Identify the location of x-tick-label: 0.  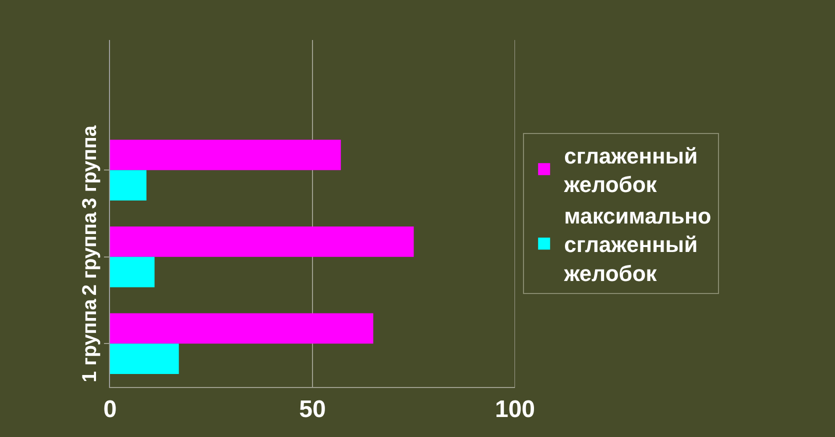
(110, 409).